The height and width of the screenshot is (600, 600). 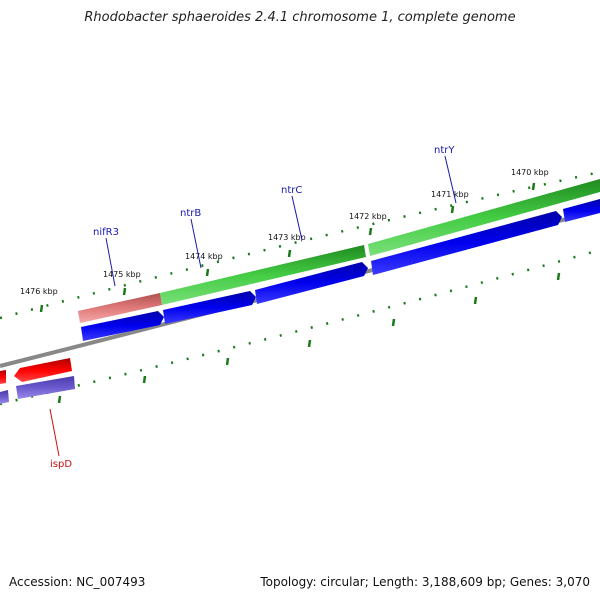 I want to click on cds-nifR3, so click(x=122, y=326).